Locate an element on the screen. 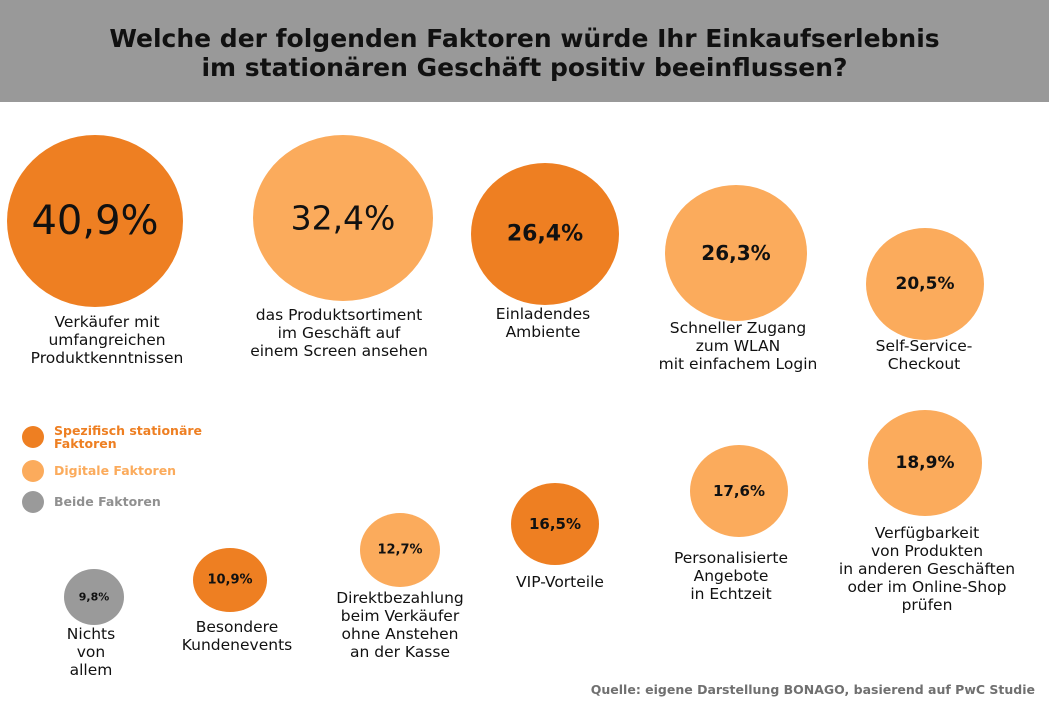 This screenshot has height=711, width=1049. bubble-label-8: VIP-Vorteile is located at coordinates (560, 582).